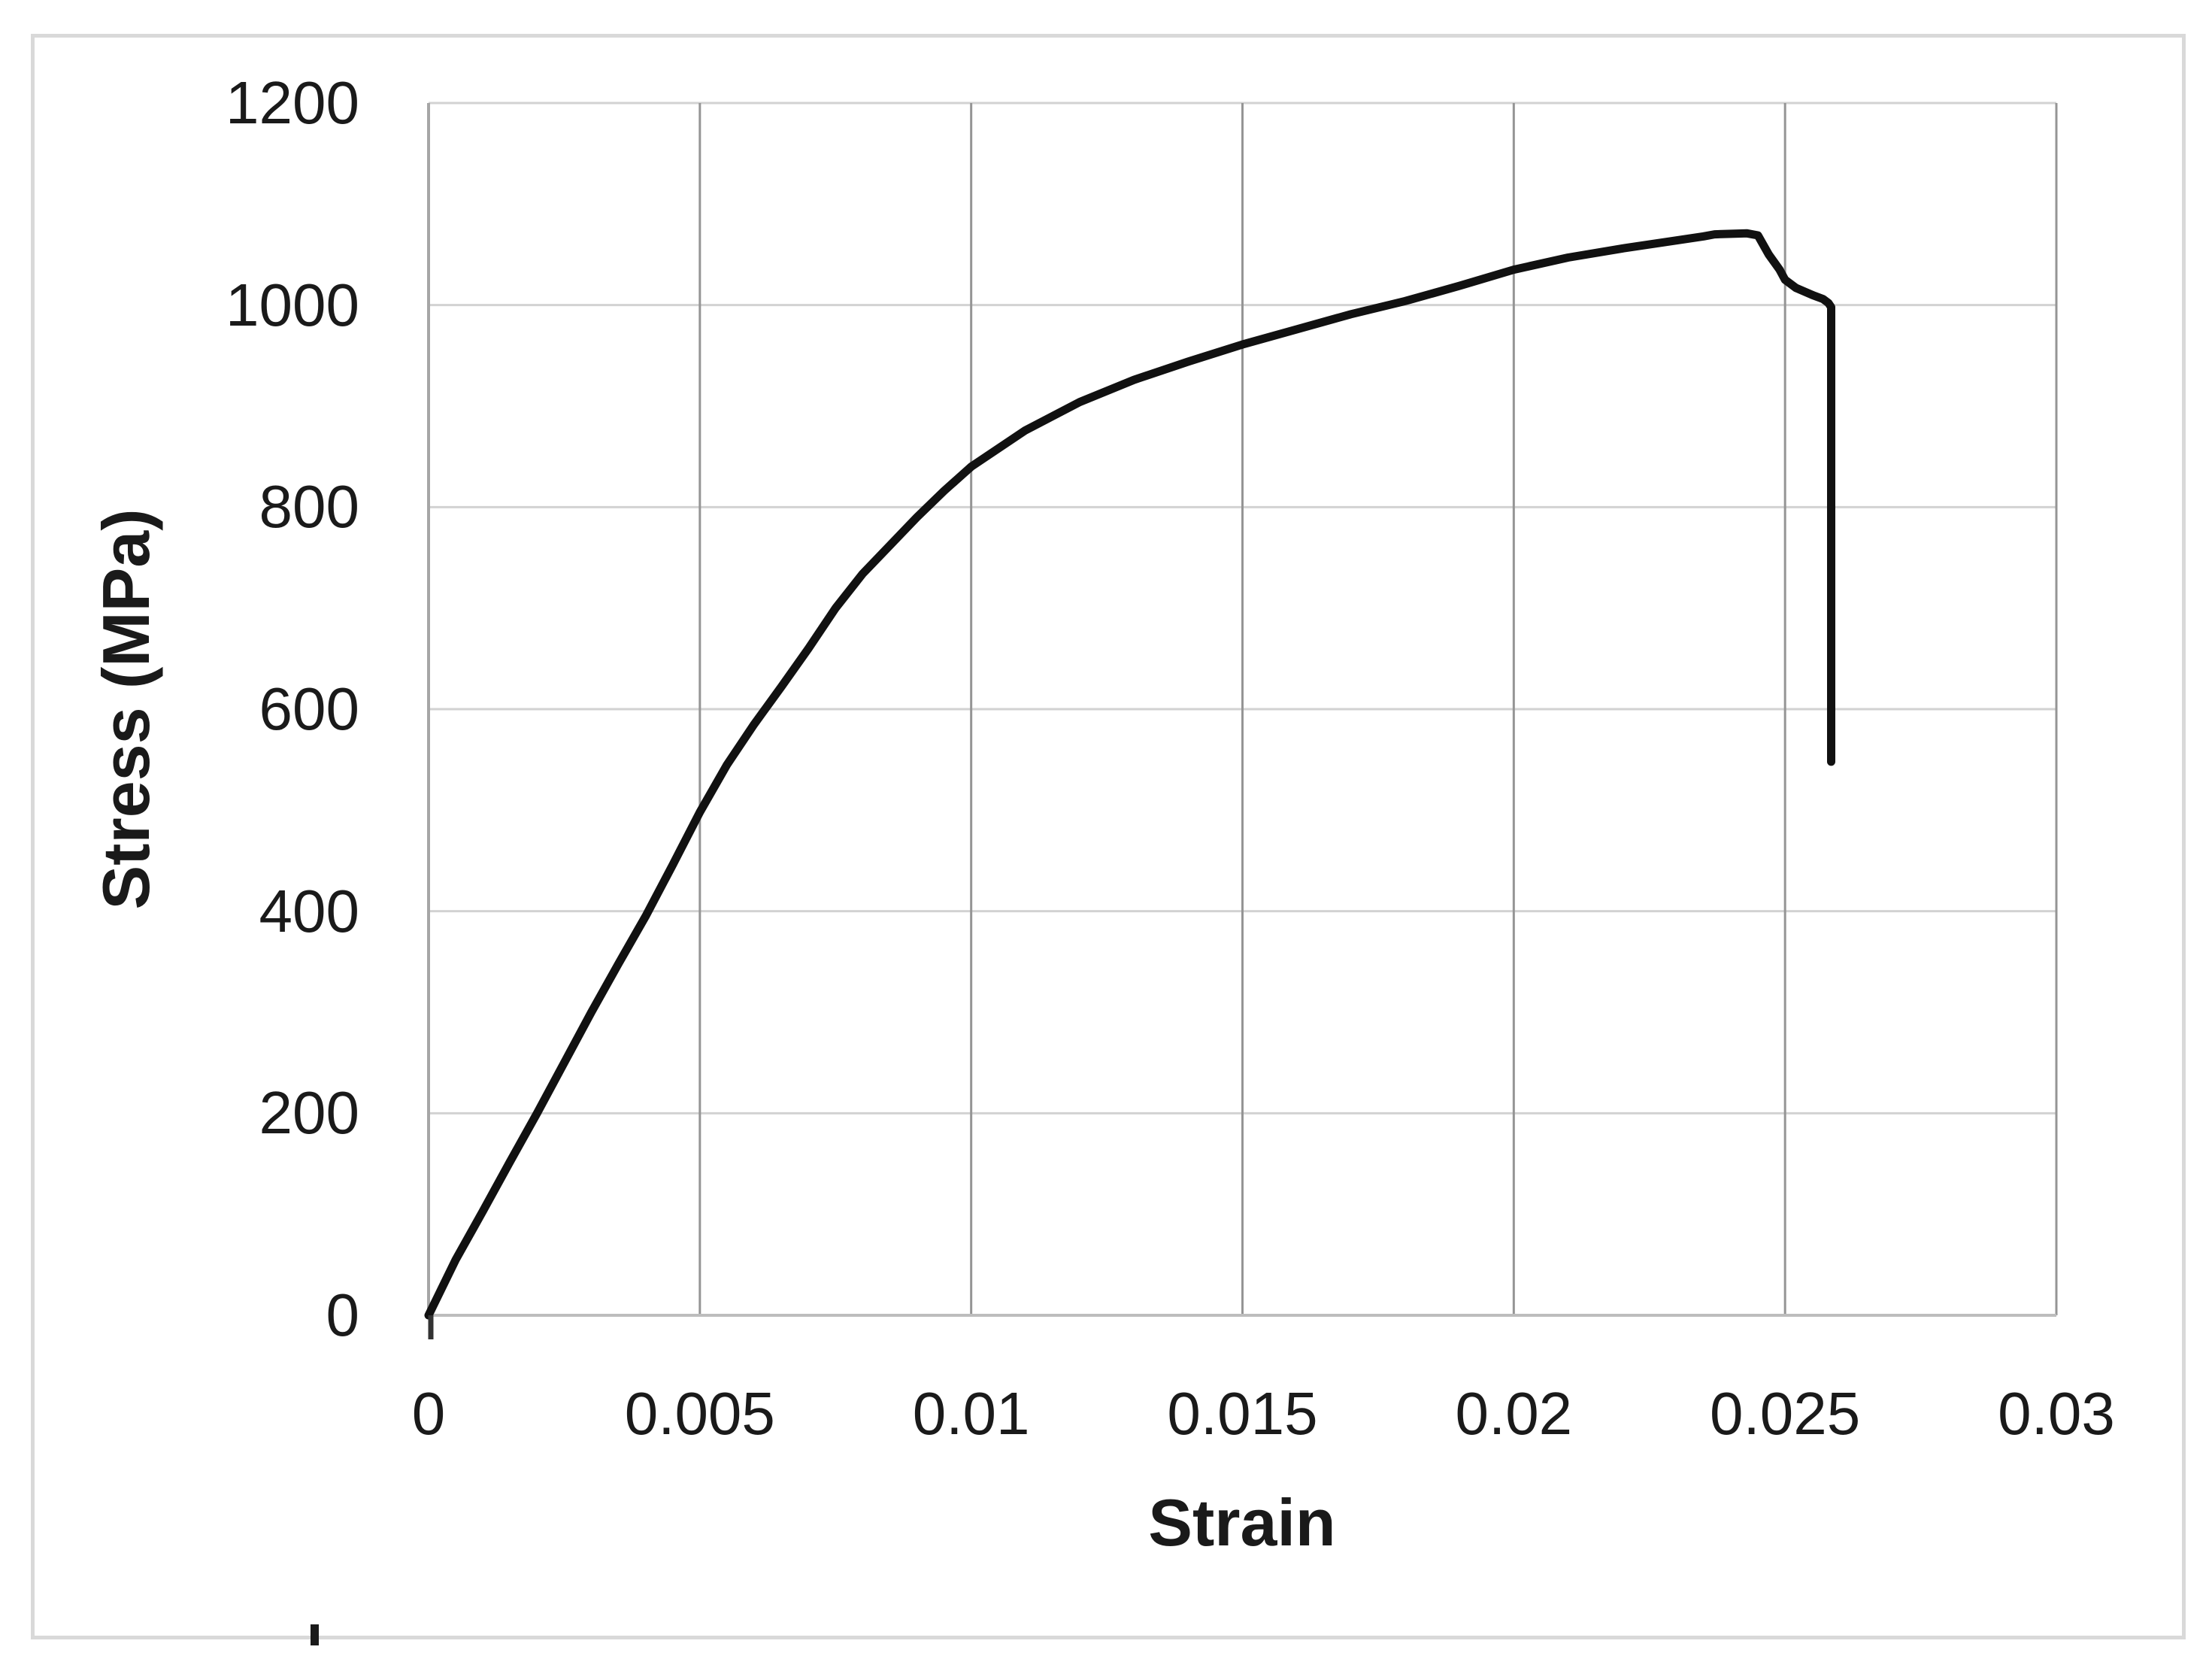  What do you see at coordinates (373, 1480) in the screenshot?
I see `marks` at bounding box center [373, 1480].